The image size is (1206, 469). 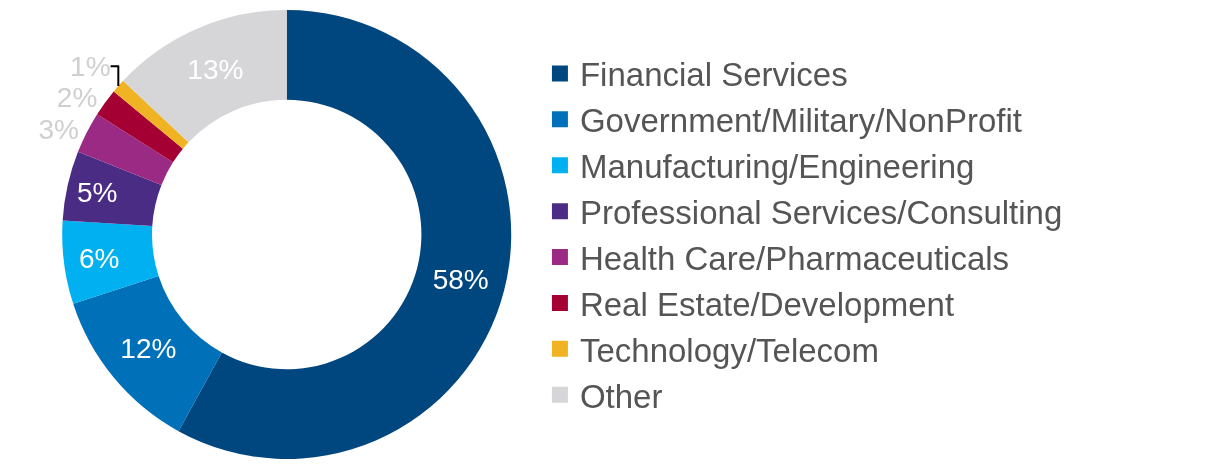 What do you see at coordinates (148, 349) in the screenshot?
I see `data-label: 12%` at bounding box center [148, 349].